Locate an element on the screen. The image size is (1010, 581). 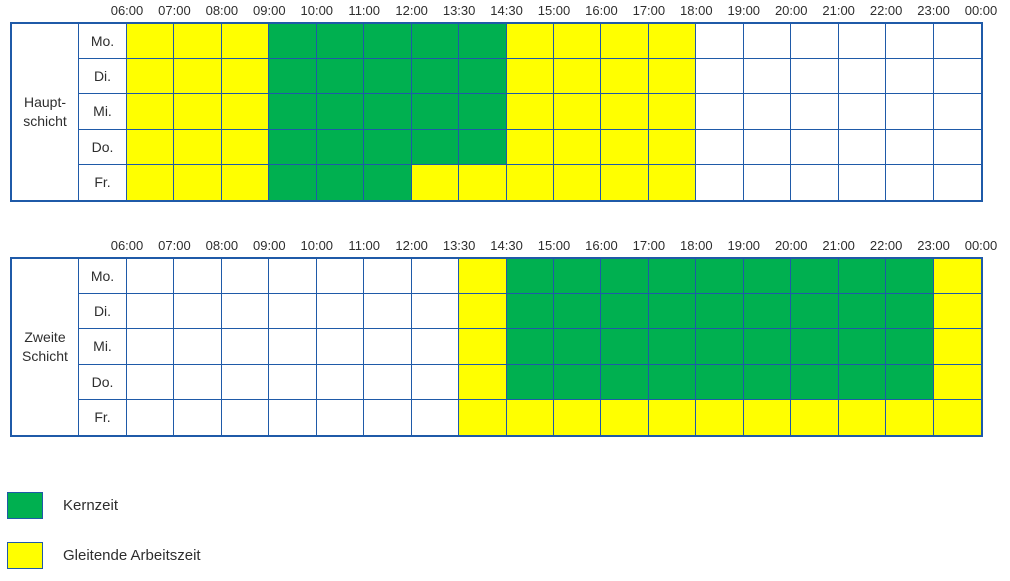
shift-label-hauptschicht: Haupt- schicht is located at coordinates (45, 112).